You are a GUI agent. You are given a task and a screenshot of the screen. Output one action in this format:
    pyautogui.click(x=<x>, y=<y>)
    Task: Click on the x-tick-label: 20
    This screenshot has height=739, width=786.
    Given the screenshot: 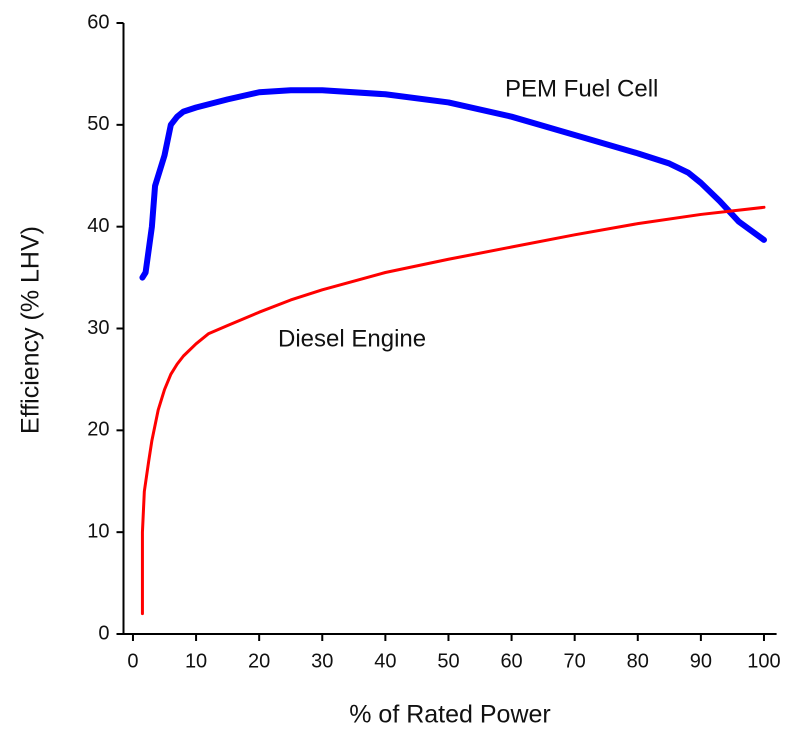 What is the action you would take?
    pyautogui.click(x=259, y=661)
    